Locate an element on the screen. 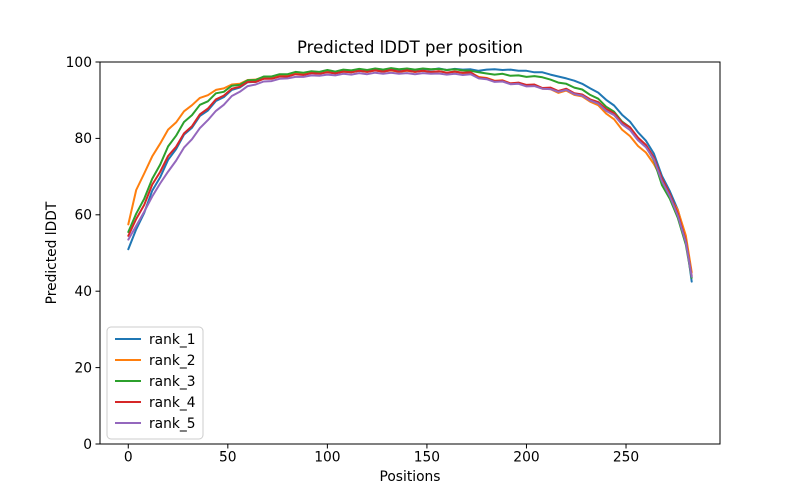 The width and height of the screenshot is (800, 504). x-tick-label-150: 150 is located at coordinates (427, 458).